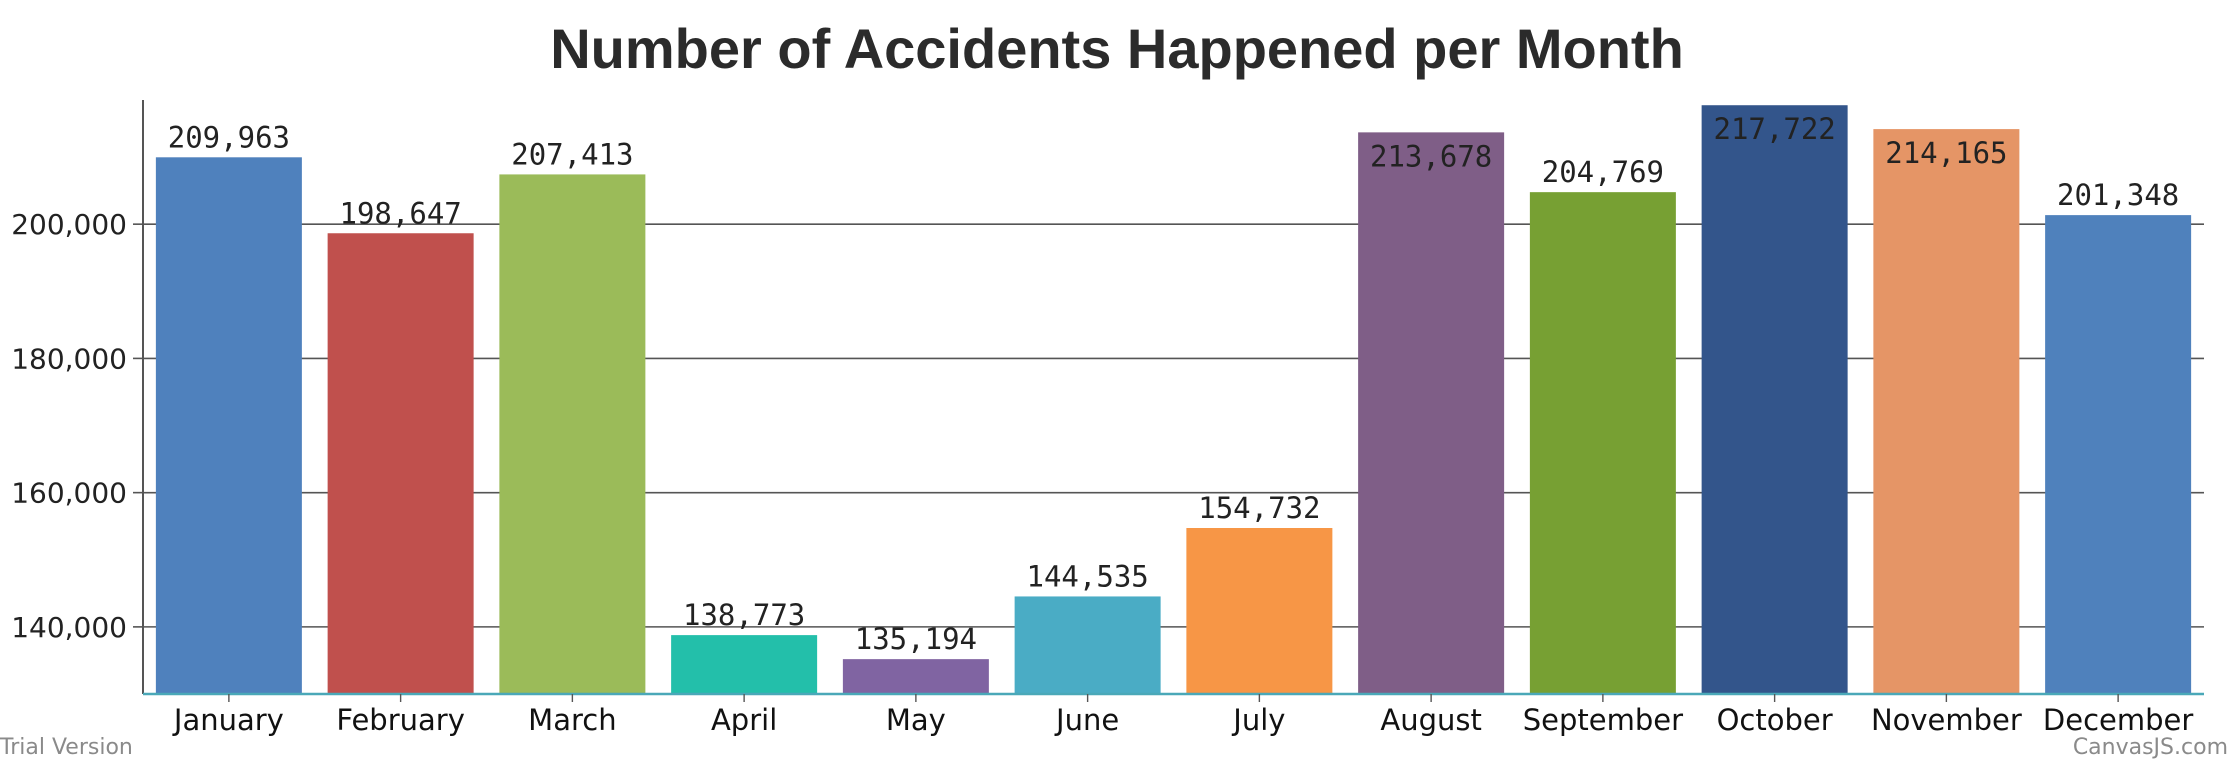 The height and width of the screenshot is (762, 2234). Describe the element at coordinates (69, 358) in the screenshot. I see `y-tick-label: 180,000` at that location.